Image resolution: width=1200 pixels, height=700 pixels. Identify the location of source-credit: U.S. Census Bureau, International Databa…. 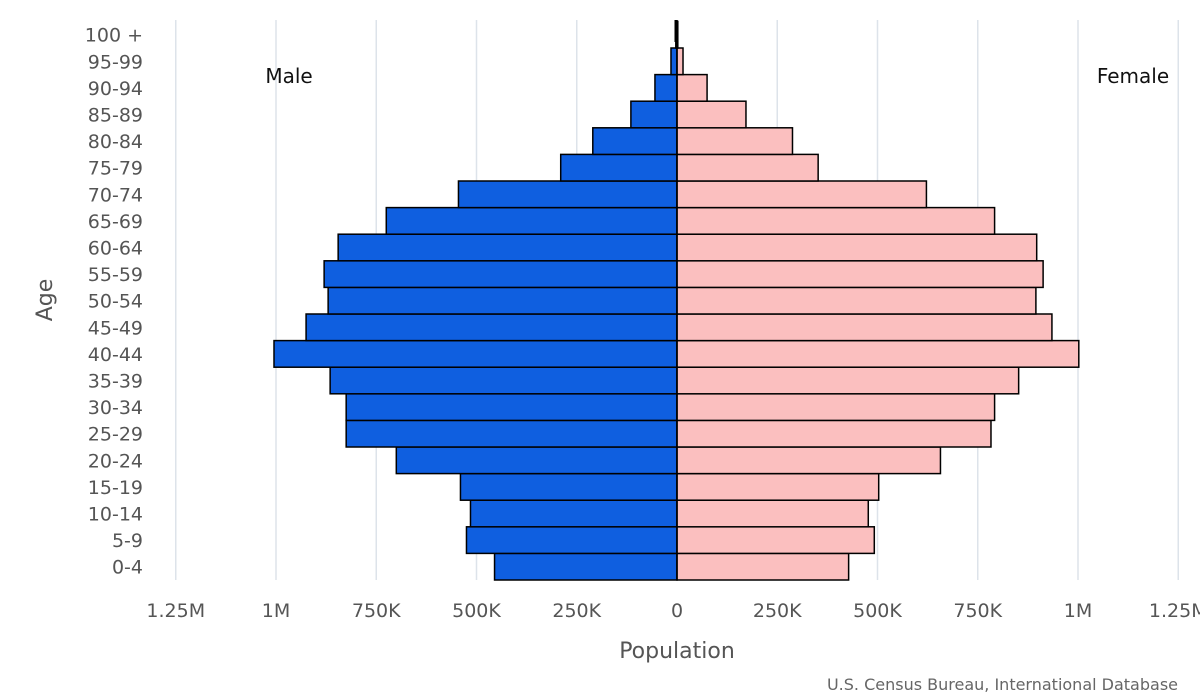
(1002, 684).